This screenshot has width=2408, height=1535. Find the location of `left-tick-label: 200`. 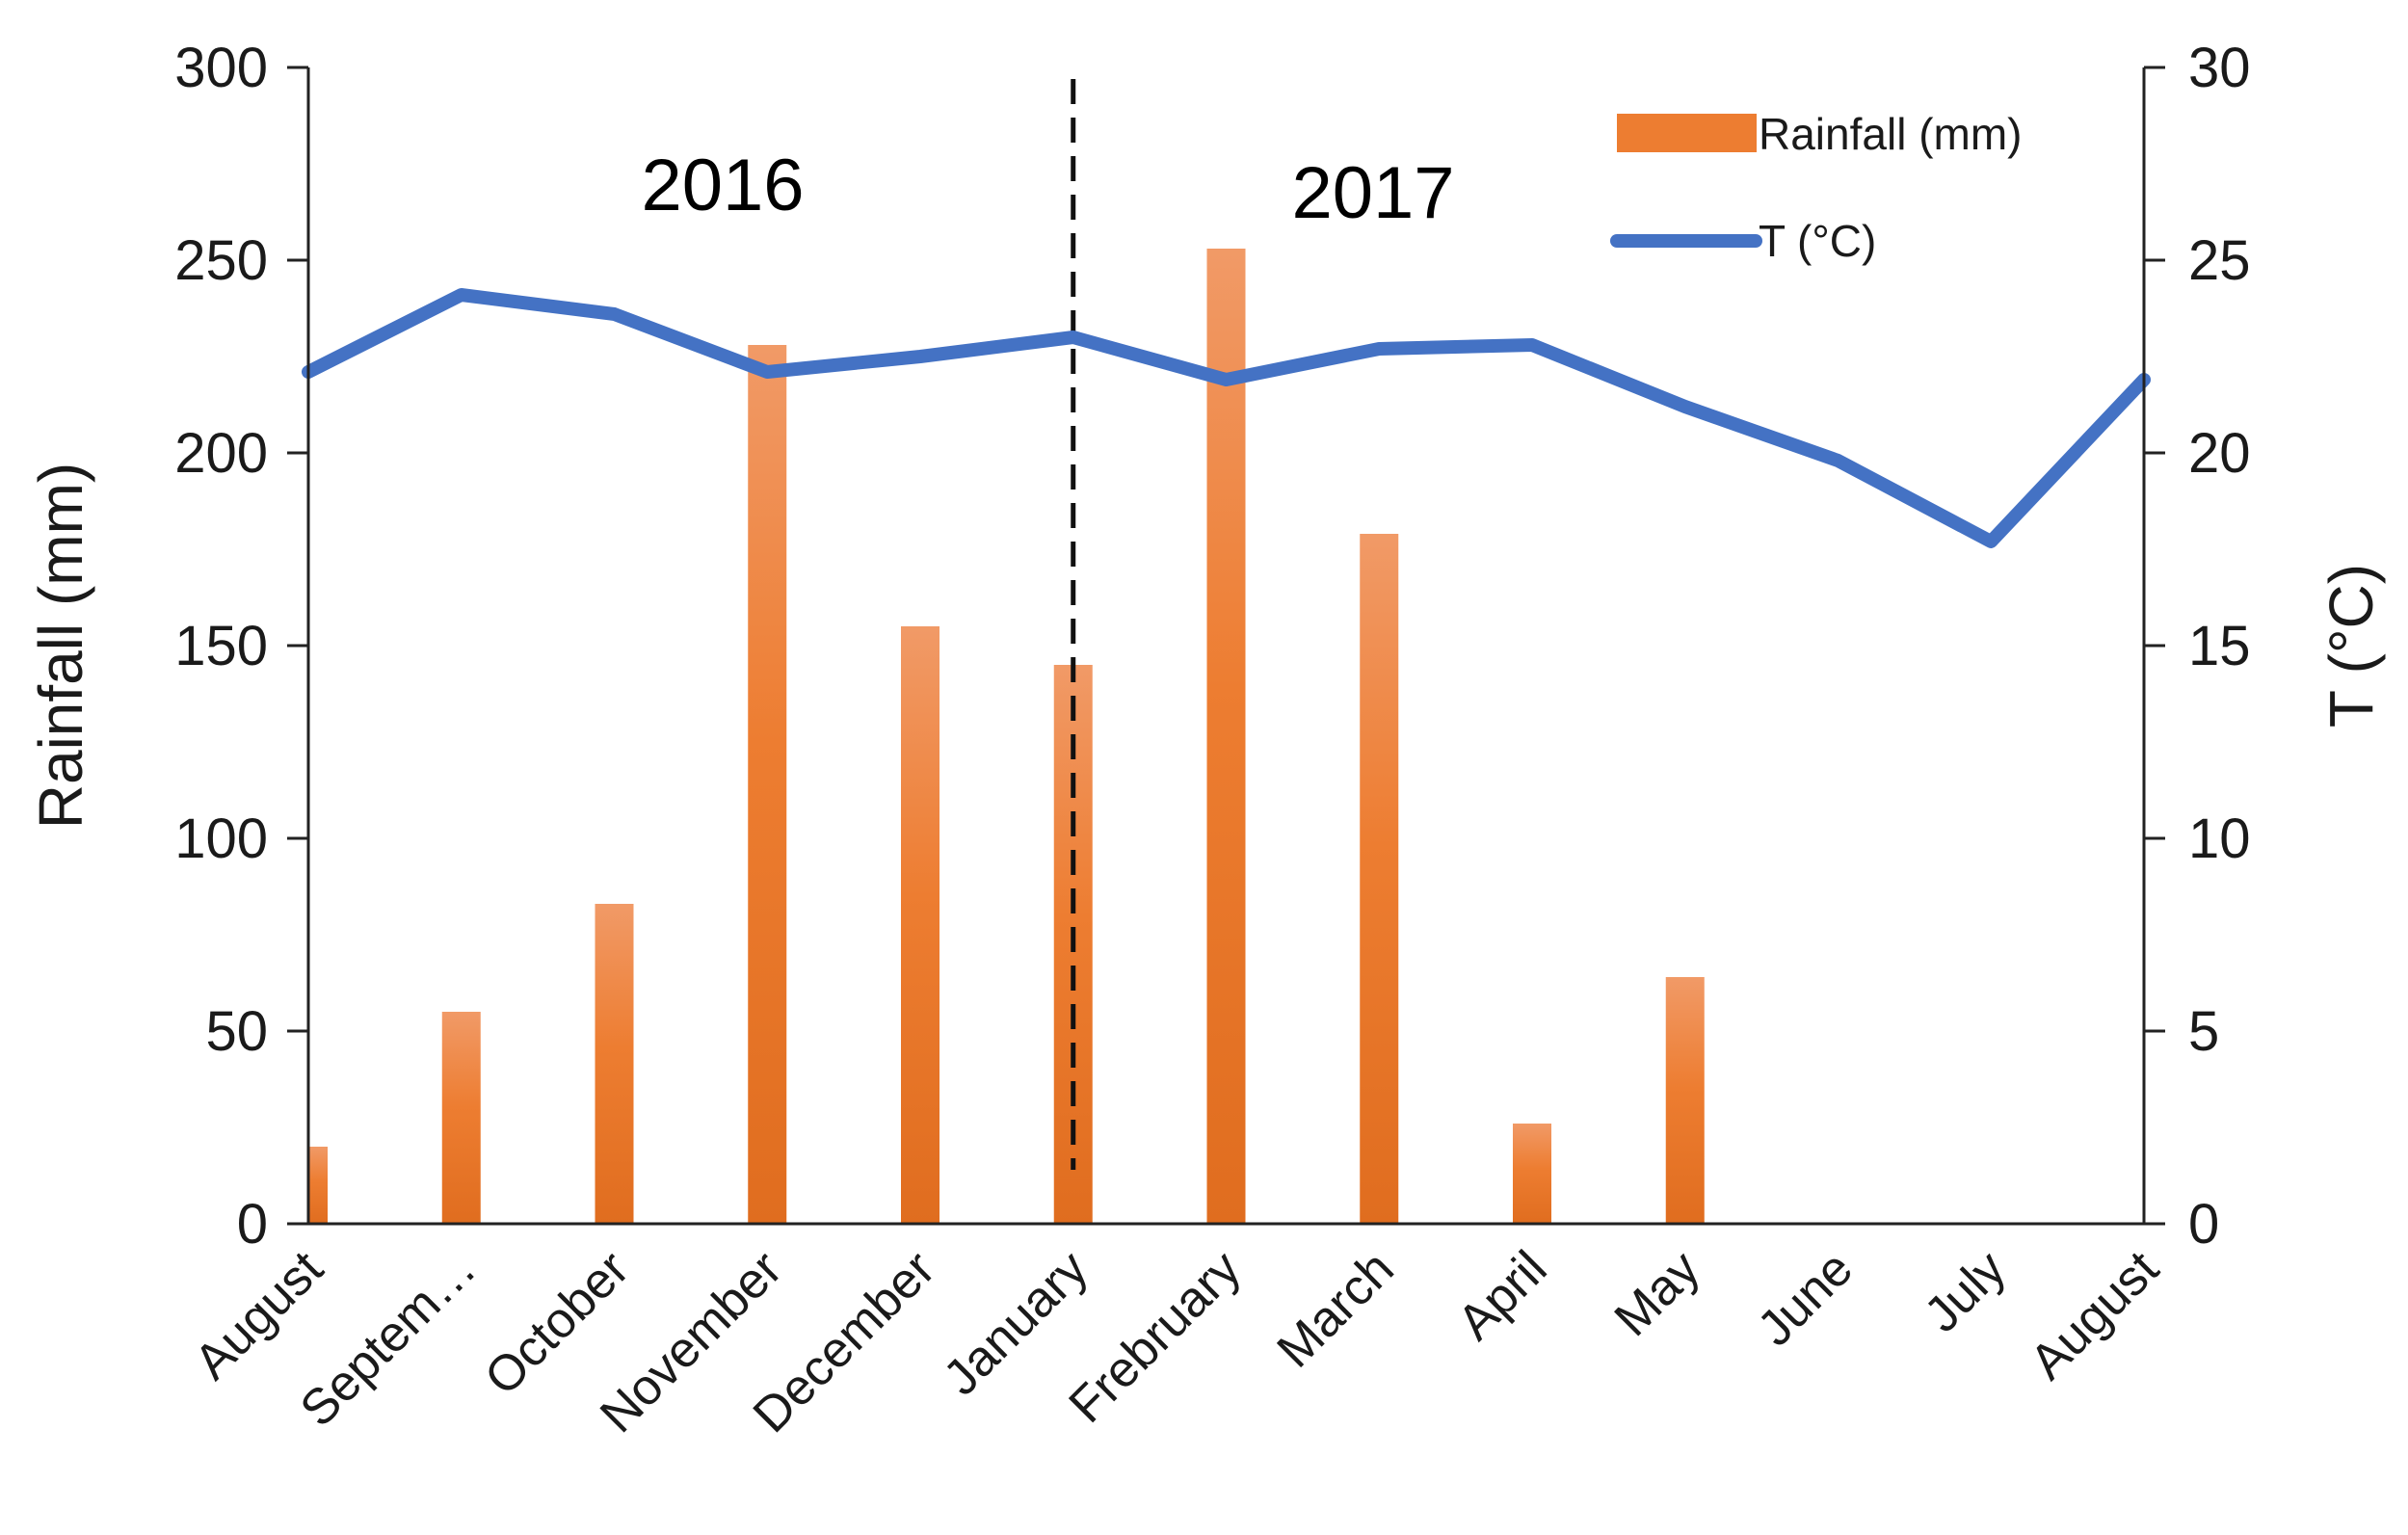

left-tick-label: 200 is located at coordinates (221, 453).